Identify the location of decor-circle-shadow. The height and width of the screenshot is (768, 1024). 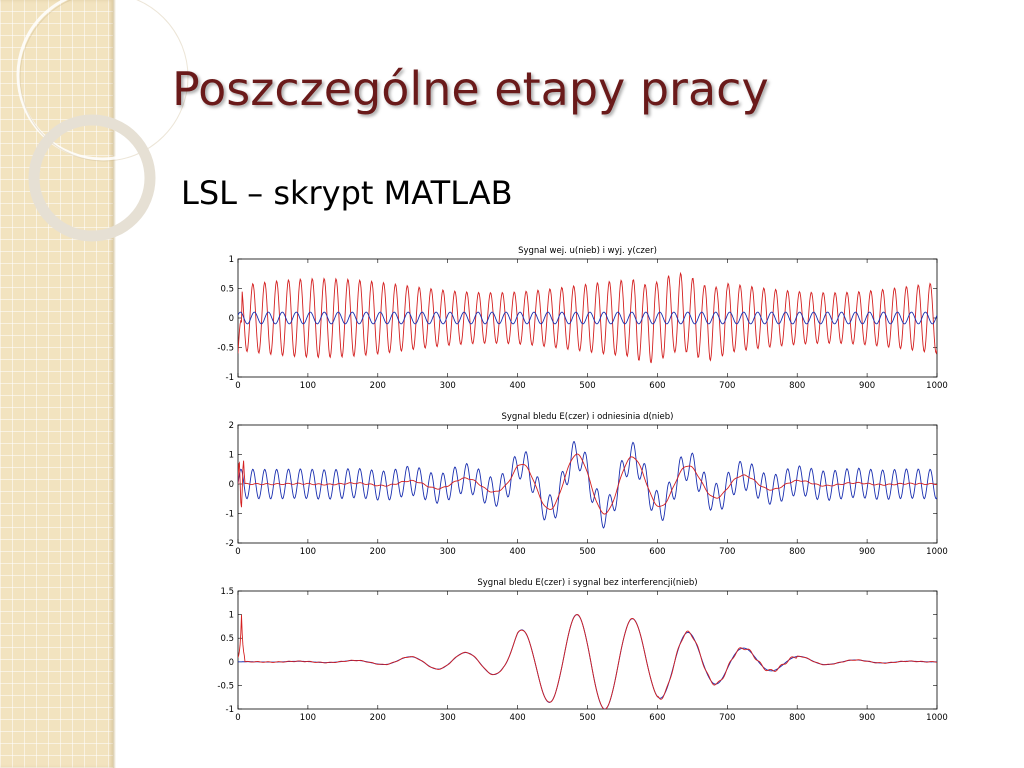
(104, 81).